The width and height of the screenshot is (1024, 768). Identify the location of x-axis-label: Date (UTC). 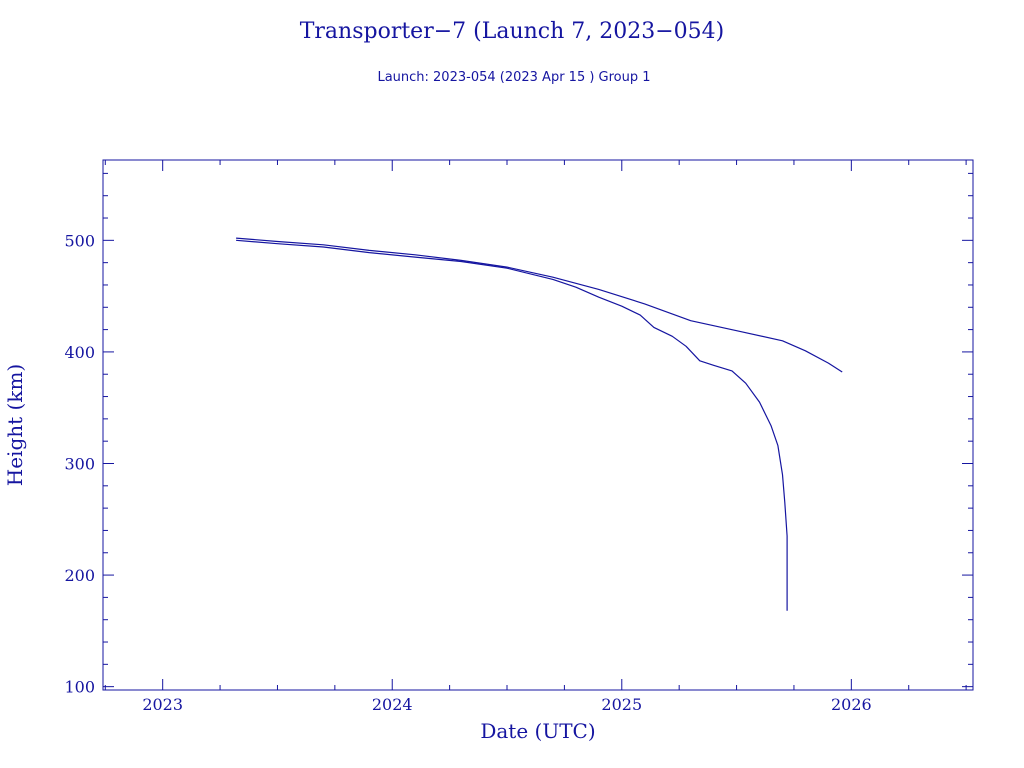
(537, 731).